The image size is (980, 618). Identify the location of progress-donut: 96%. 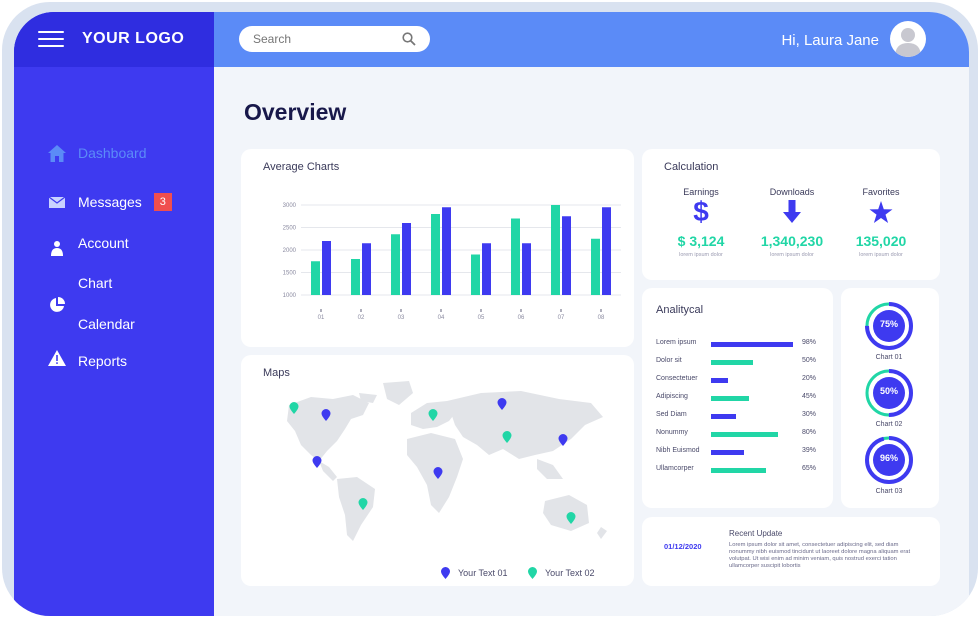
(889, 460).